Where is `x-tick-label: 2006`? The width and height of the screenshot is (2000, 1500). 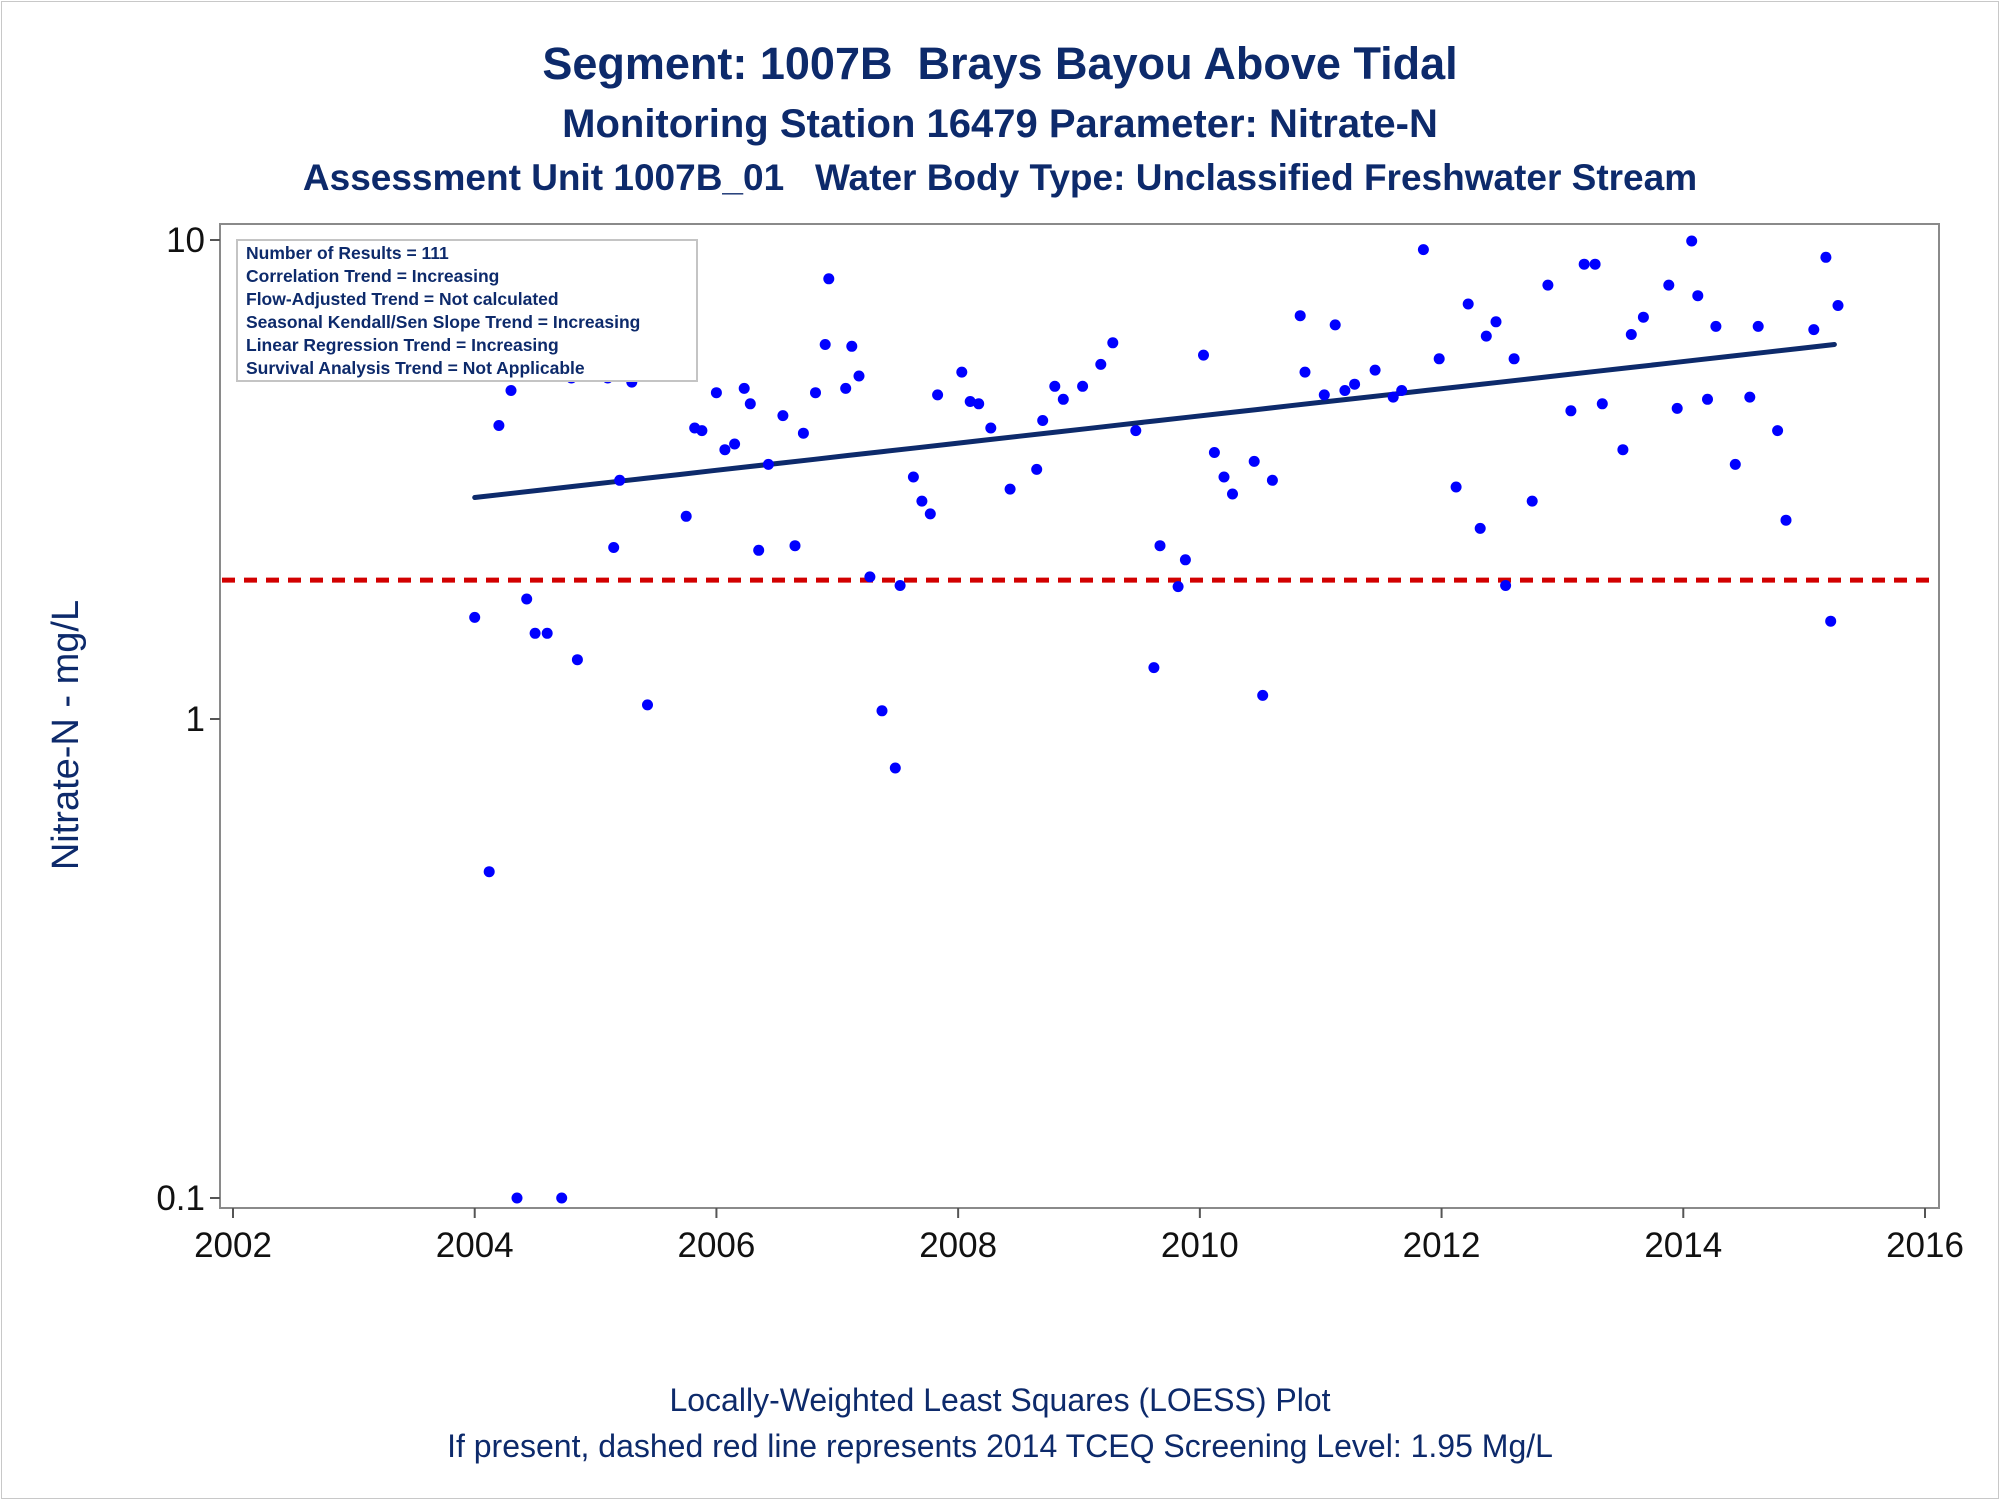
x-tick-label: 2006 is located at coordinates (716, 1245).